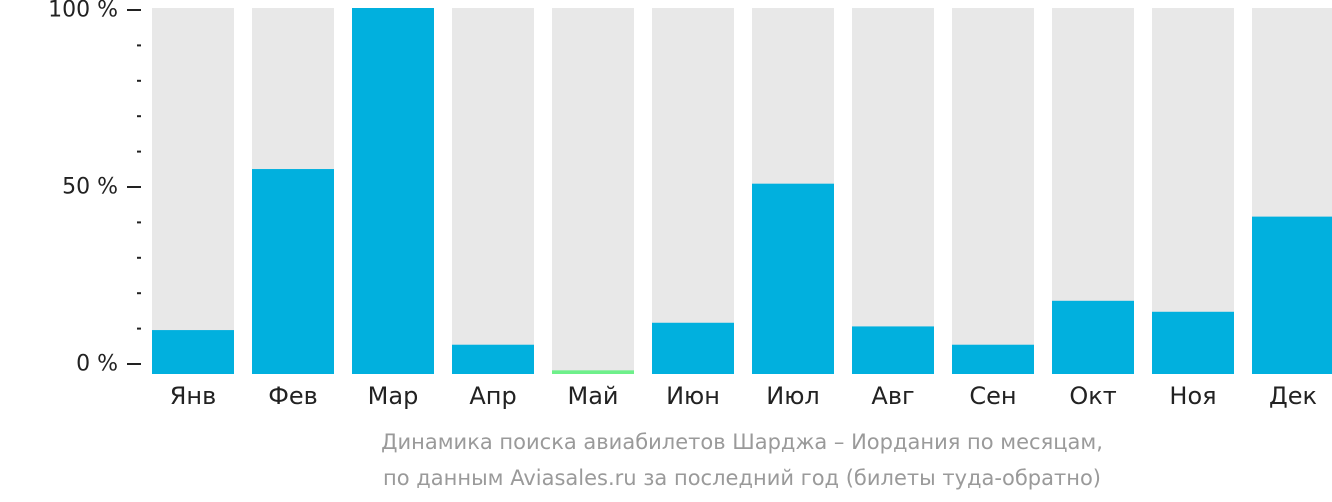 Image resolution: width=1332 pixels, height=502 pixels. What do you see at coordinates (193, 396) in the screenshot?
I see `x-tick-label: Янв` at bounding box center [193, 396].